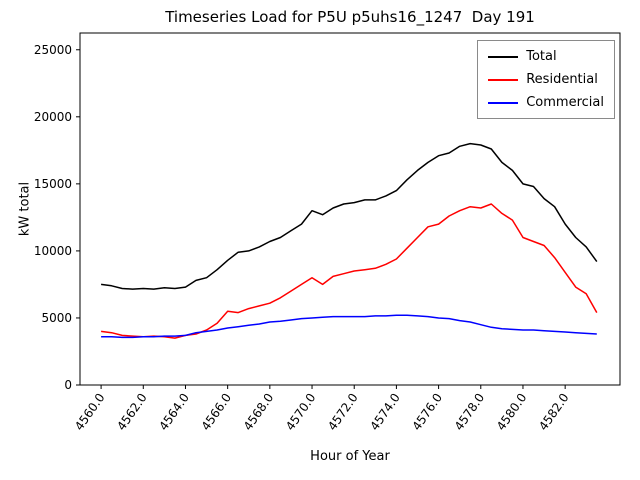 This screenshot has height=480, width=640. Describe the element at coordinates (301, 412) in the screenshot. I see `x-tick-label: 4570.0` at that location.